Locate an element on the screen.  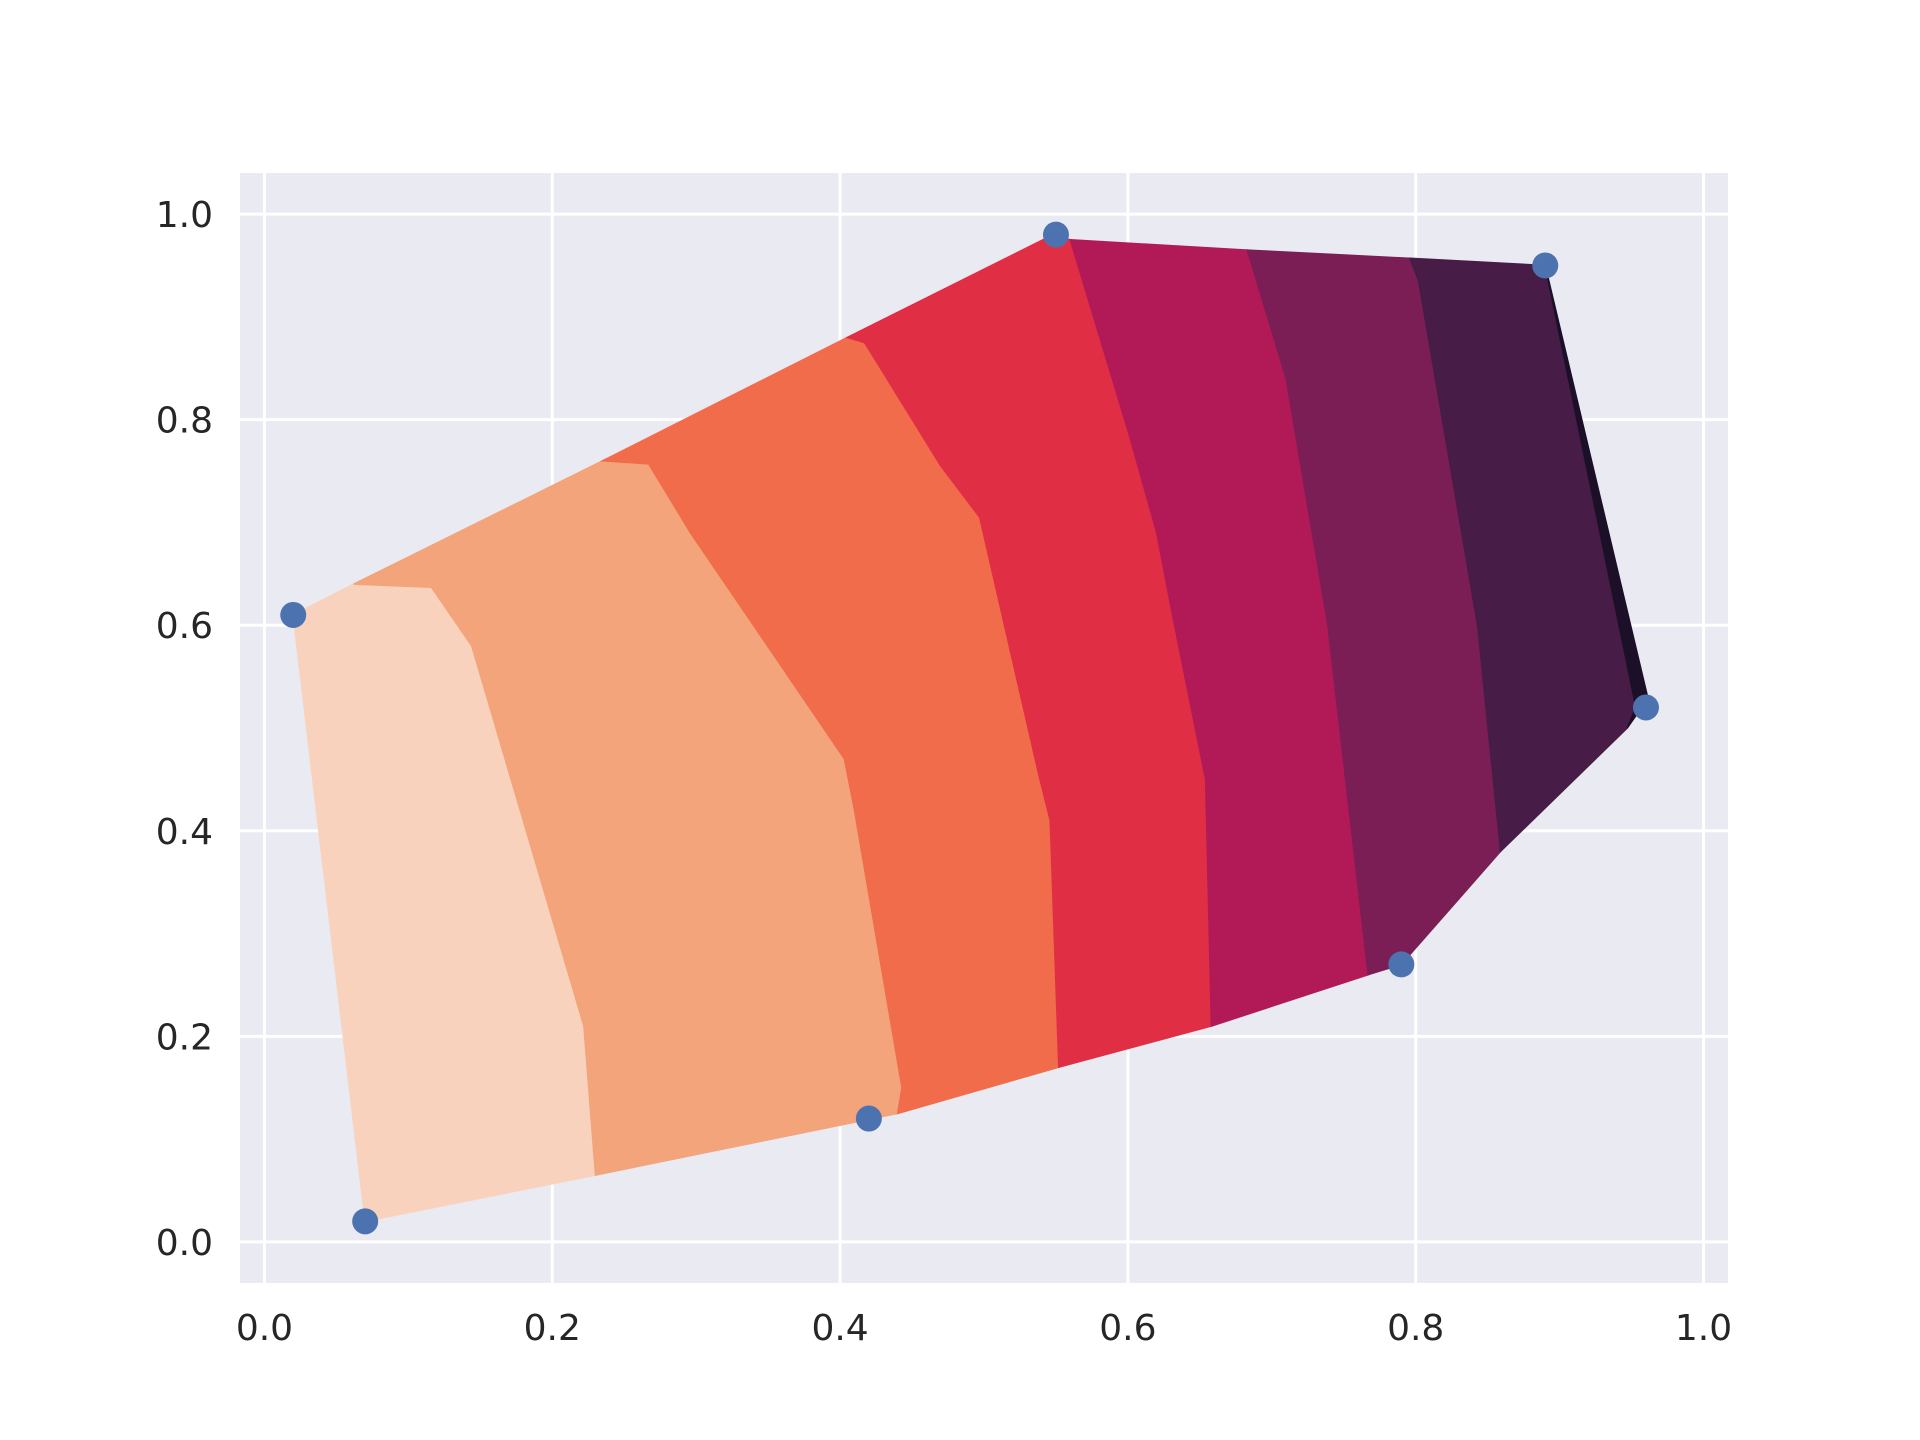
x-tick-label-0: 0.0 is located at coordinates (264, 1328).